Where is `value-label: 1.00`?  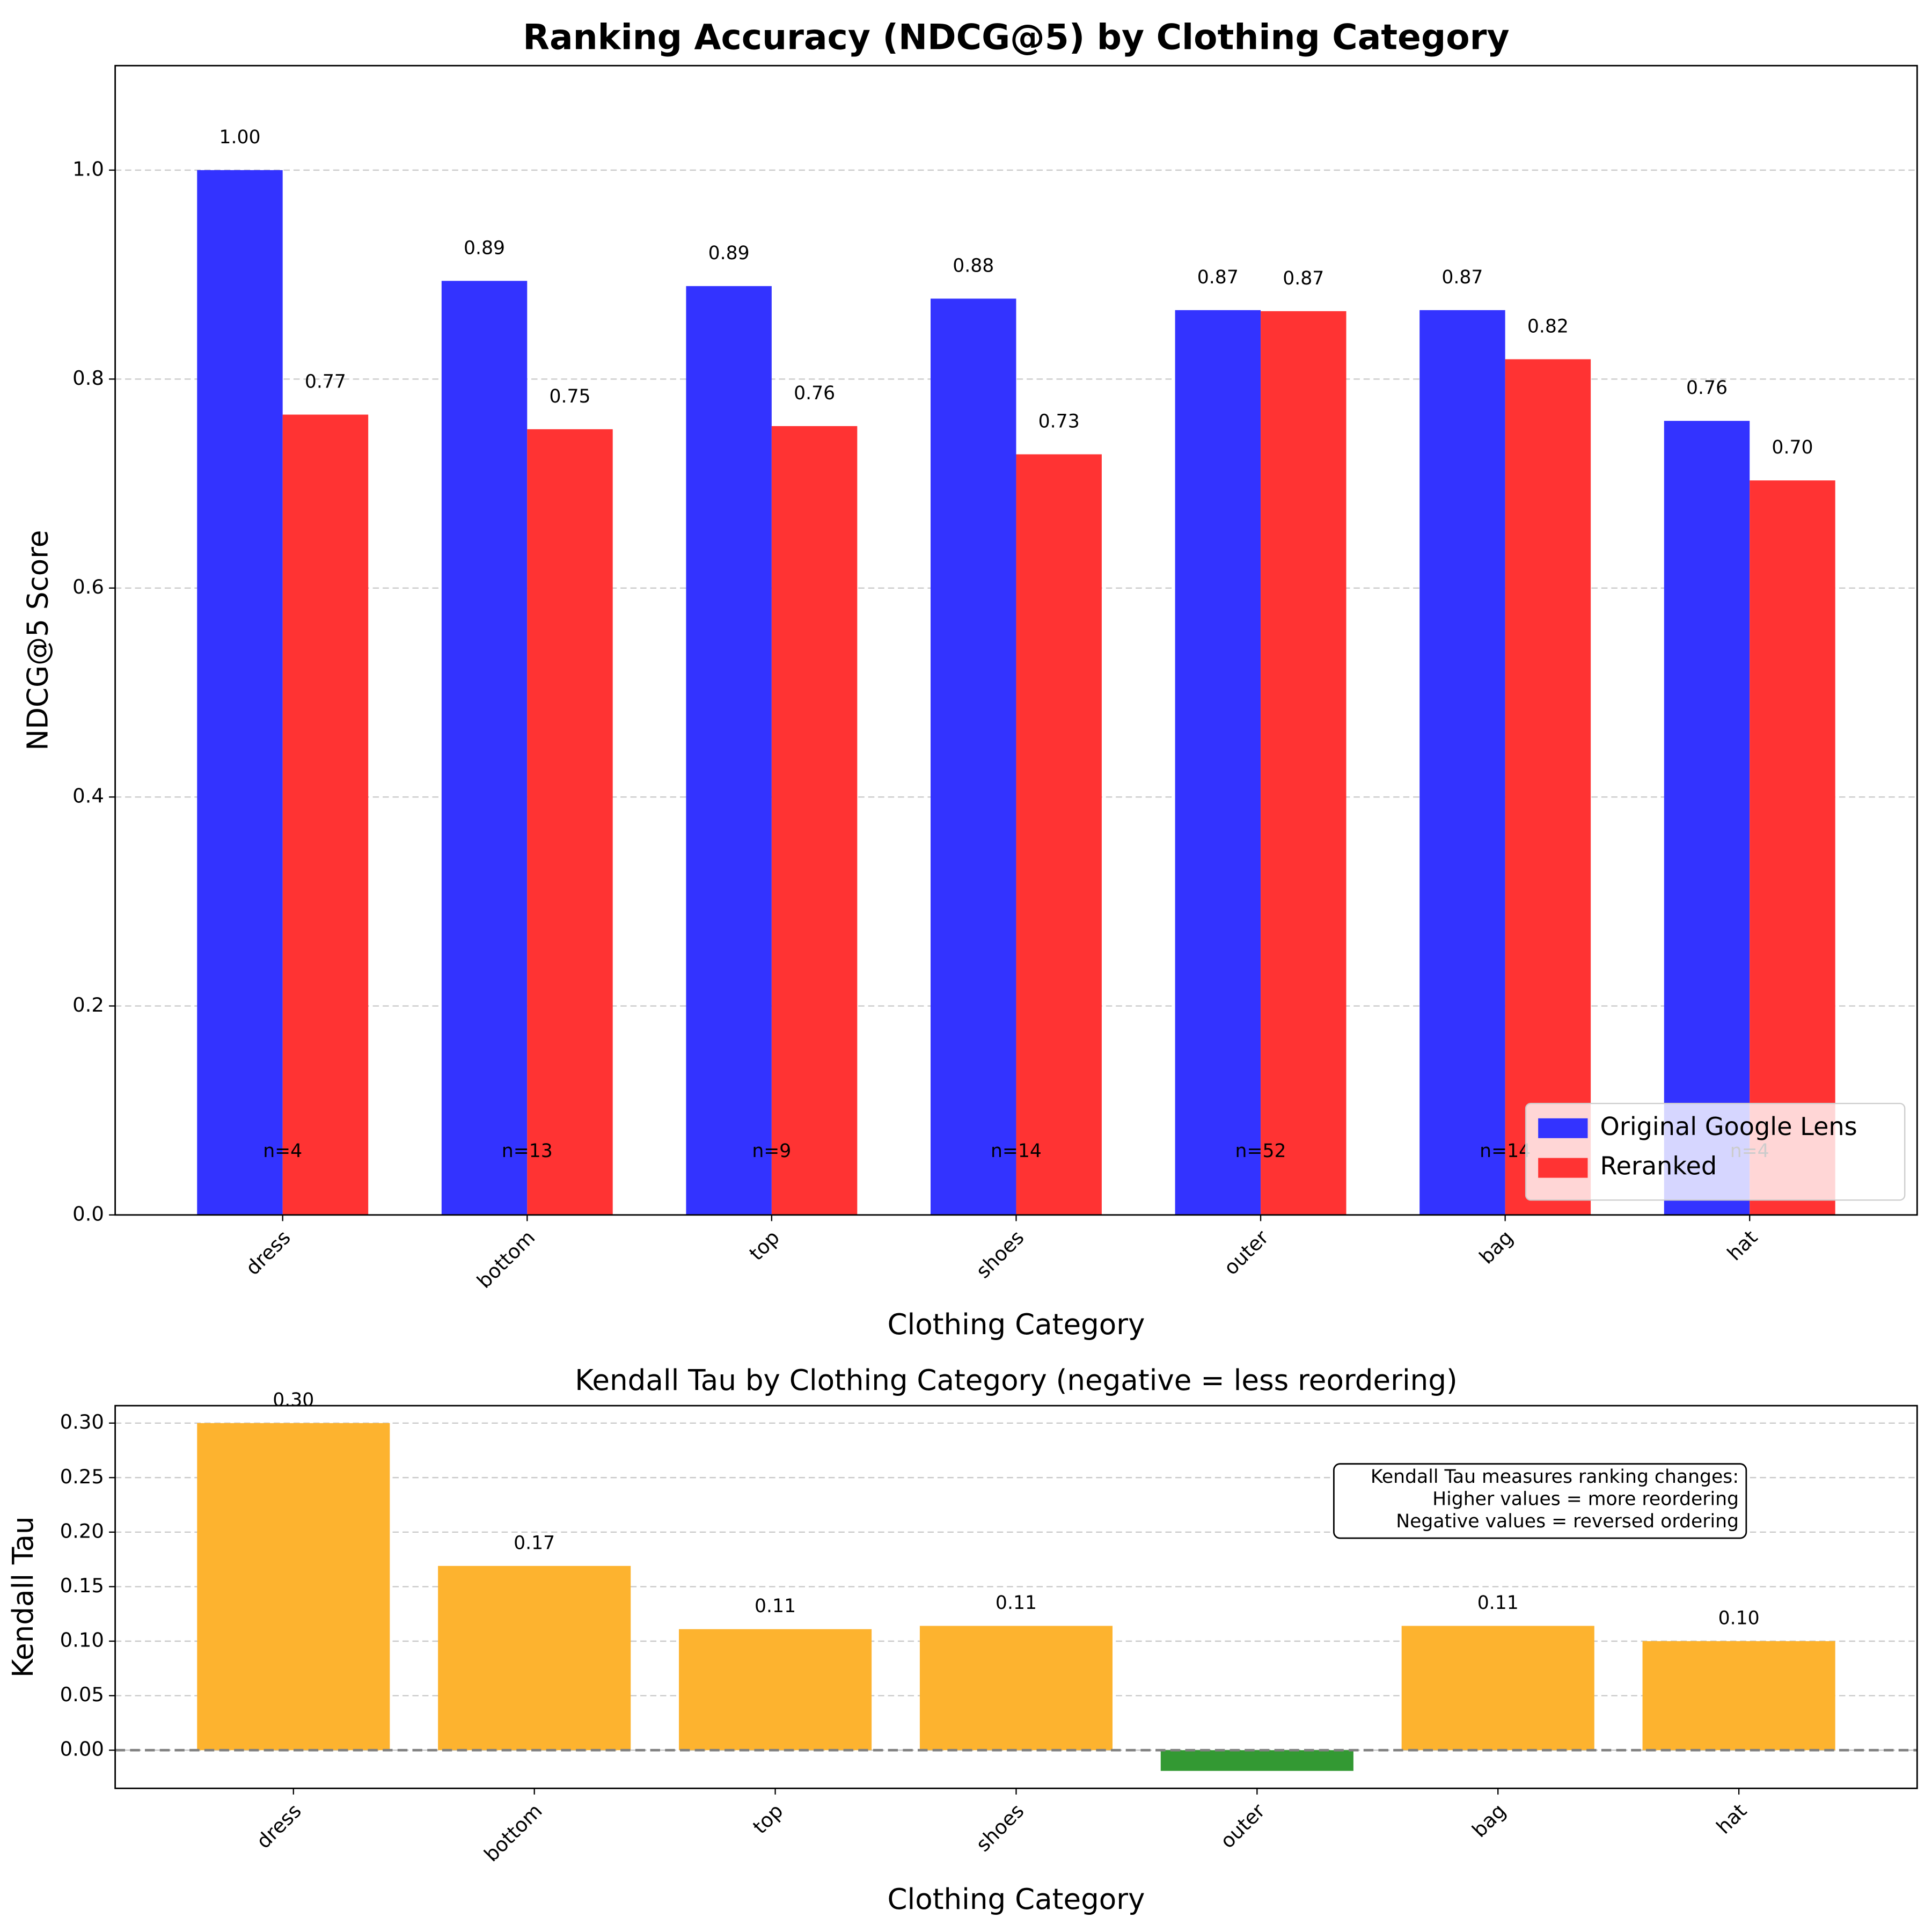 value-label: 1.00 is located at coordinates (239, 137).